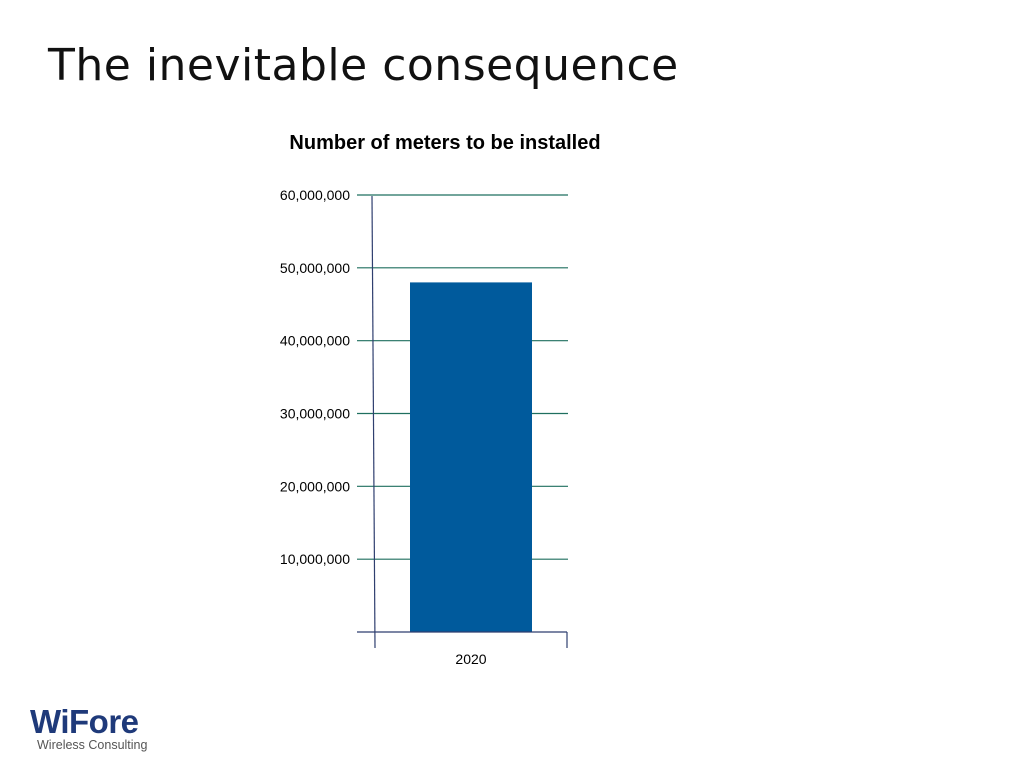 The height and width of the screenshot is (768, 1024). Describe the element at coordinates (373, 422) in the screenshot. I see `y-axis` at that location.